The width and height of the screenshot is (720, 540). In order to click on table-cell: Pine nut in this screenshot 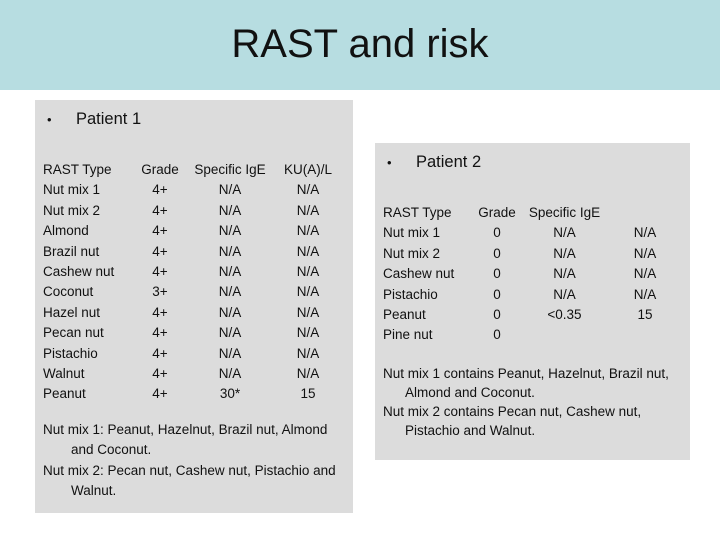, I will do `click(408, 335)`.